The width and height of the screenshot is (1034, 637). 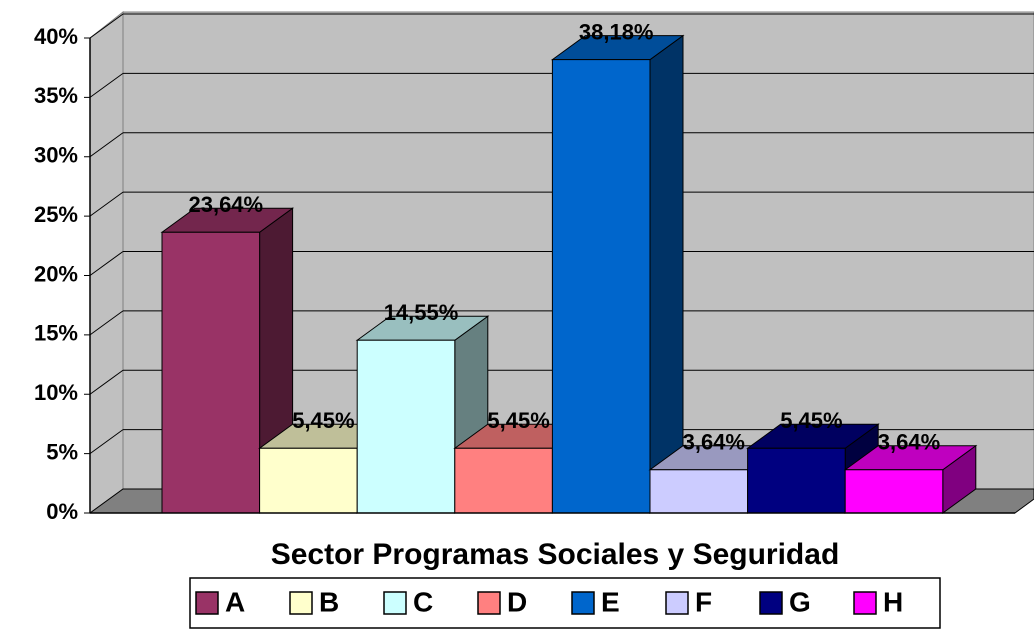 What do you see at coordinates (800, 601) in the screenshot?
I see `legend-label: G` at bounding box center [800, 601].